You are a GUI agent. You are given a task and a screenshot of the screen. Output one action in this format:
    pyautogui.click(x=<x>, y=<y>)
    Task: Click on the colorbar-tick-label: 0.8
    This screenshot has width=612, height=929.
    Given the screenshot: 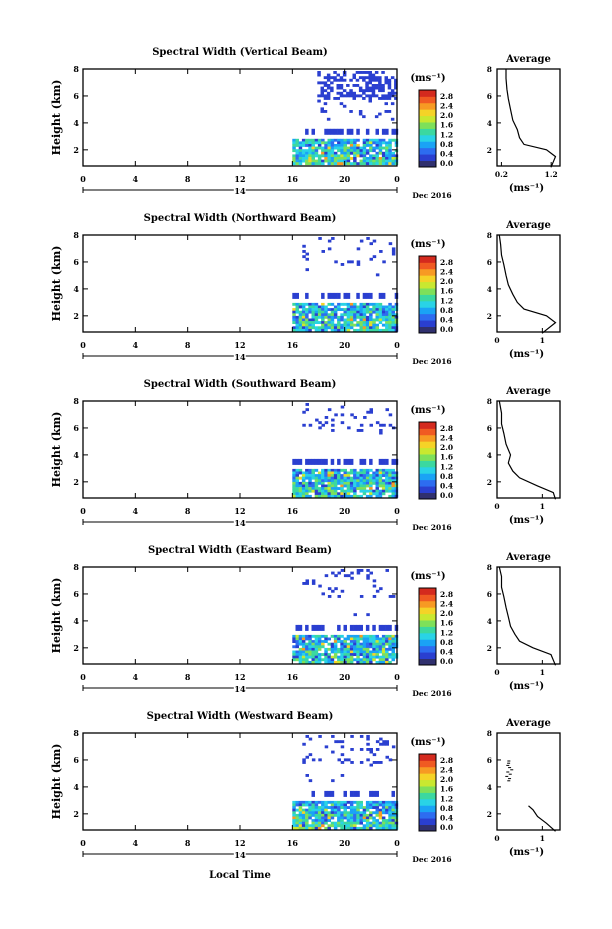 What is the action you would take?
    pyautogui.click(x=446, y=476)
    